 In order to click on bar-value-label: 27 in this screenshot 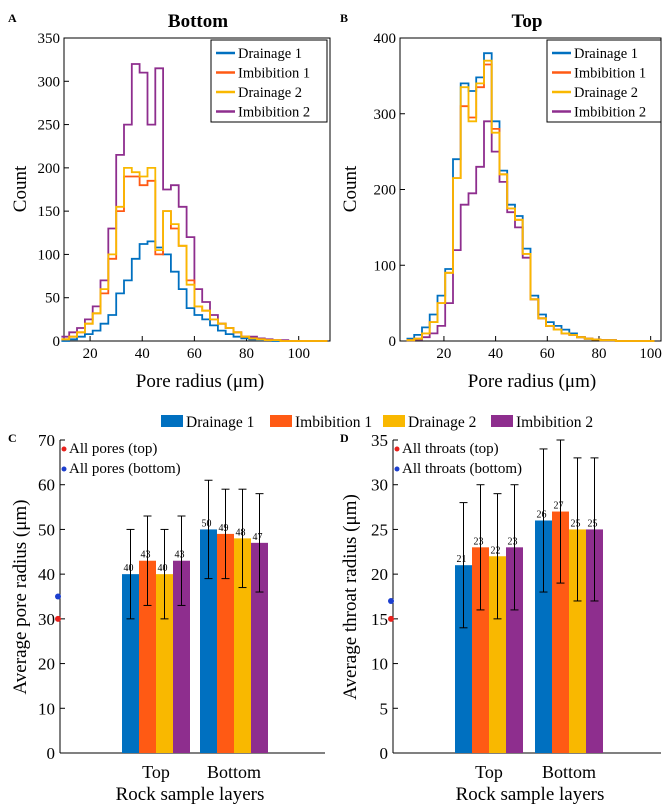, I will do `click(559, 506)`.